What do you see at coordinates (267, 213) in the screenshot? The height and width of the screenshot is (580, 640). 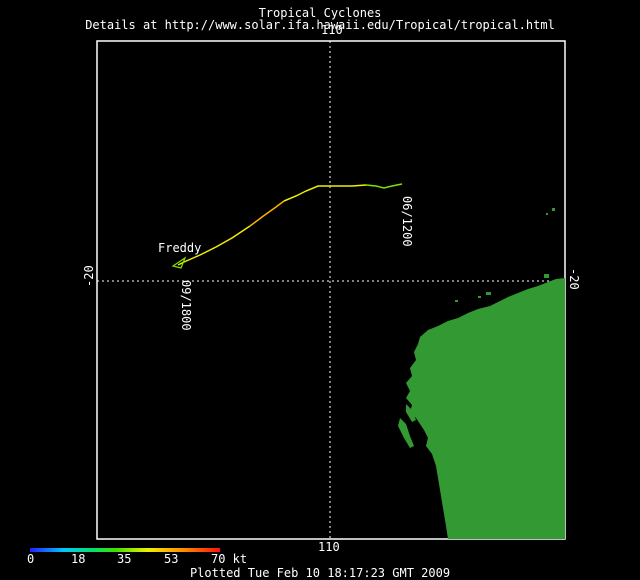 I see `track-segment-peak` at bounding box center [267, 213].